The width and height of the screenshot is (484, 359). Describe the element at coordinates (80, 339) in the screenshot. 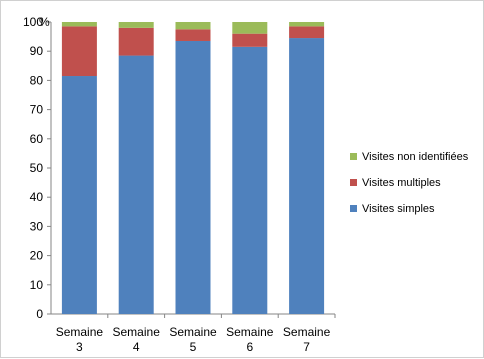

I see `x-tick-label: Semaine 3` at that location.